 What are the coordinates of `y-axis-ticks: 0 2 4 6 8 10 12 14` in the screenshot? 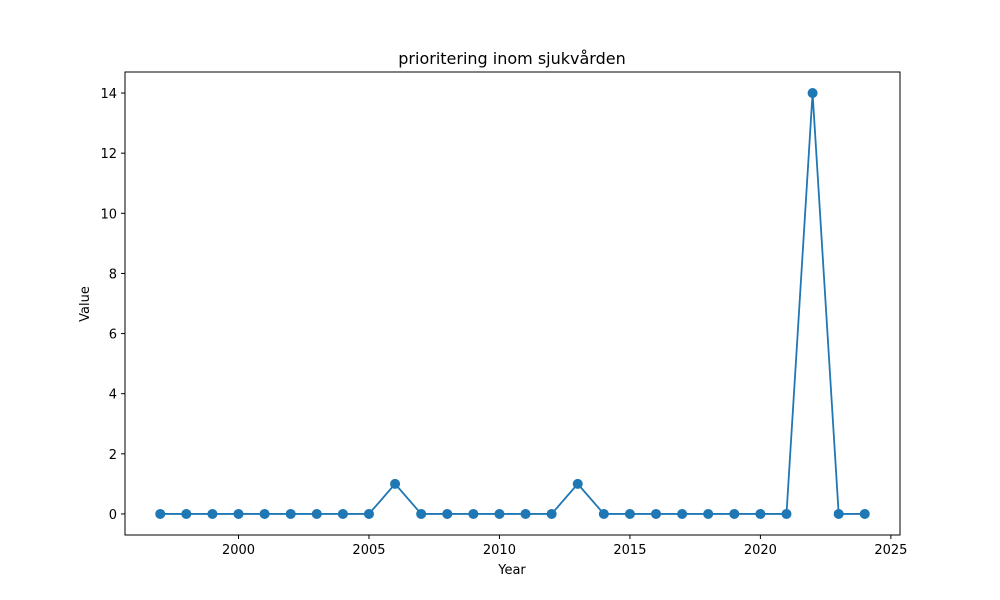 It's located at (112, 305).